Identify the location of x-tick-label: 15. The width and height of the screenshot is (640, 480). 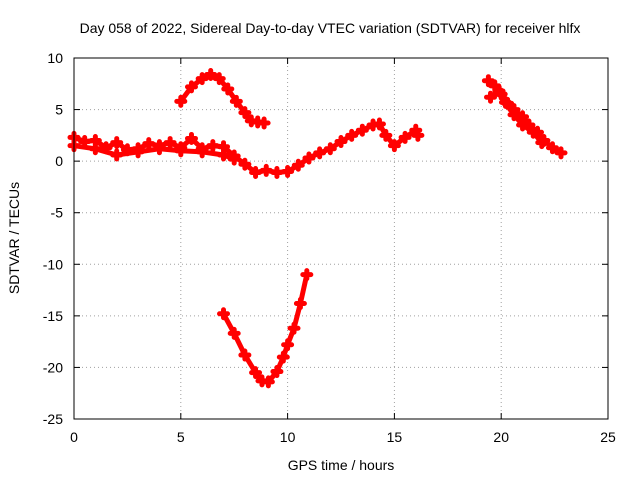
(395, 437).